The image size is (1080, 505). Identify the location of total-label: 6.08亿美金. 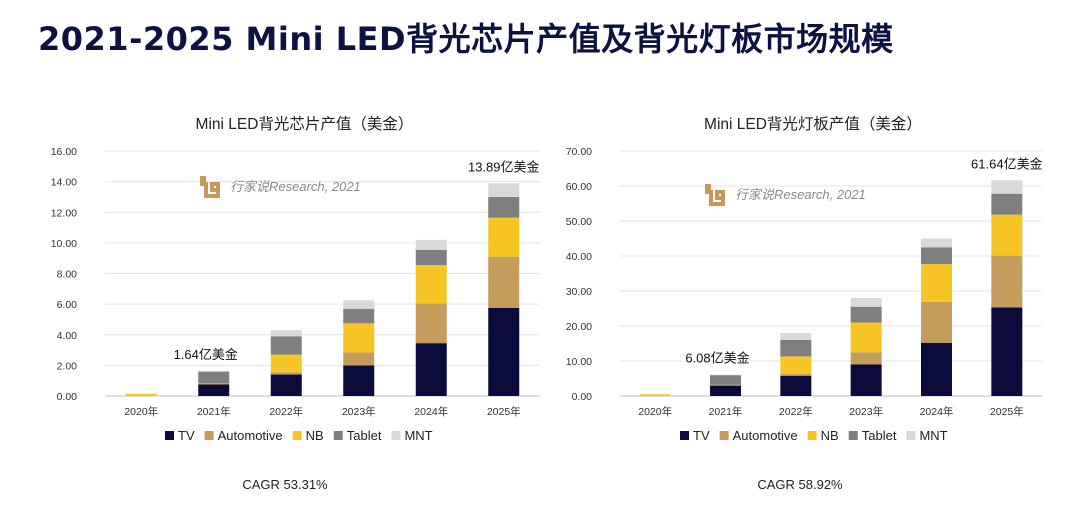
(717, 358).